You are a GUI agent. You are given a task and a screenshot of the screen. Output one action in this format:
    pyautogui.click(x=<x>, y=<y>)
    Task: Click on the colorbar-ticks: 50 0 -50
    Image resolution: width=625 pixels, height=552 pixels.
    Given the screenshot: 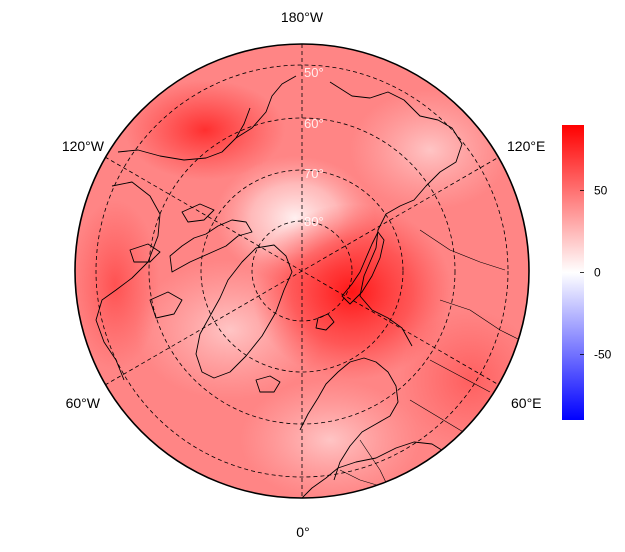 What is the action you would take?
    pyautogui.click(x=596, y=272)
    